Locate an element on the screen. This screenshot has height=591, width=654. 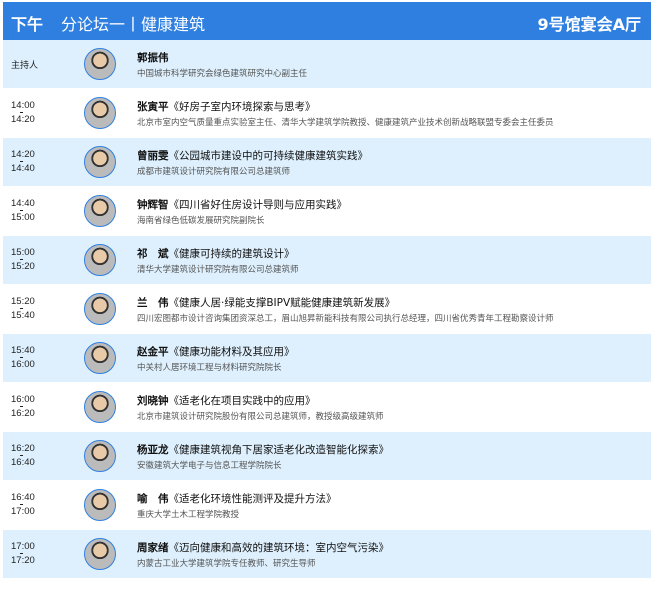
time-slot: 14:20 14:40 is located at coordinates (23, 162).